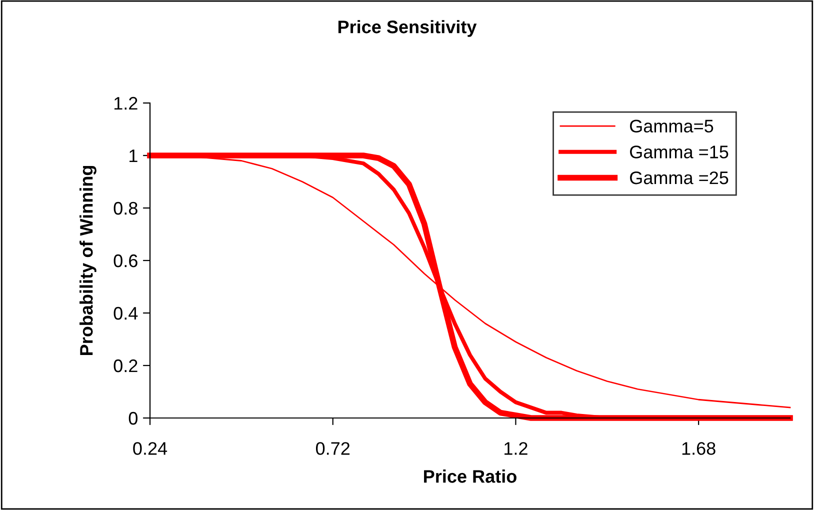 This screenshot has height=510, width=814. Describe the element at coordinates (679, 177) in the screenshot. I see `legend-label: Gamma =25` at that location.